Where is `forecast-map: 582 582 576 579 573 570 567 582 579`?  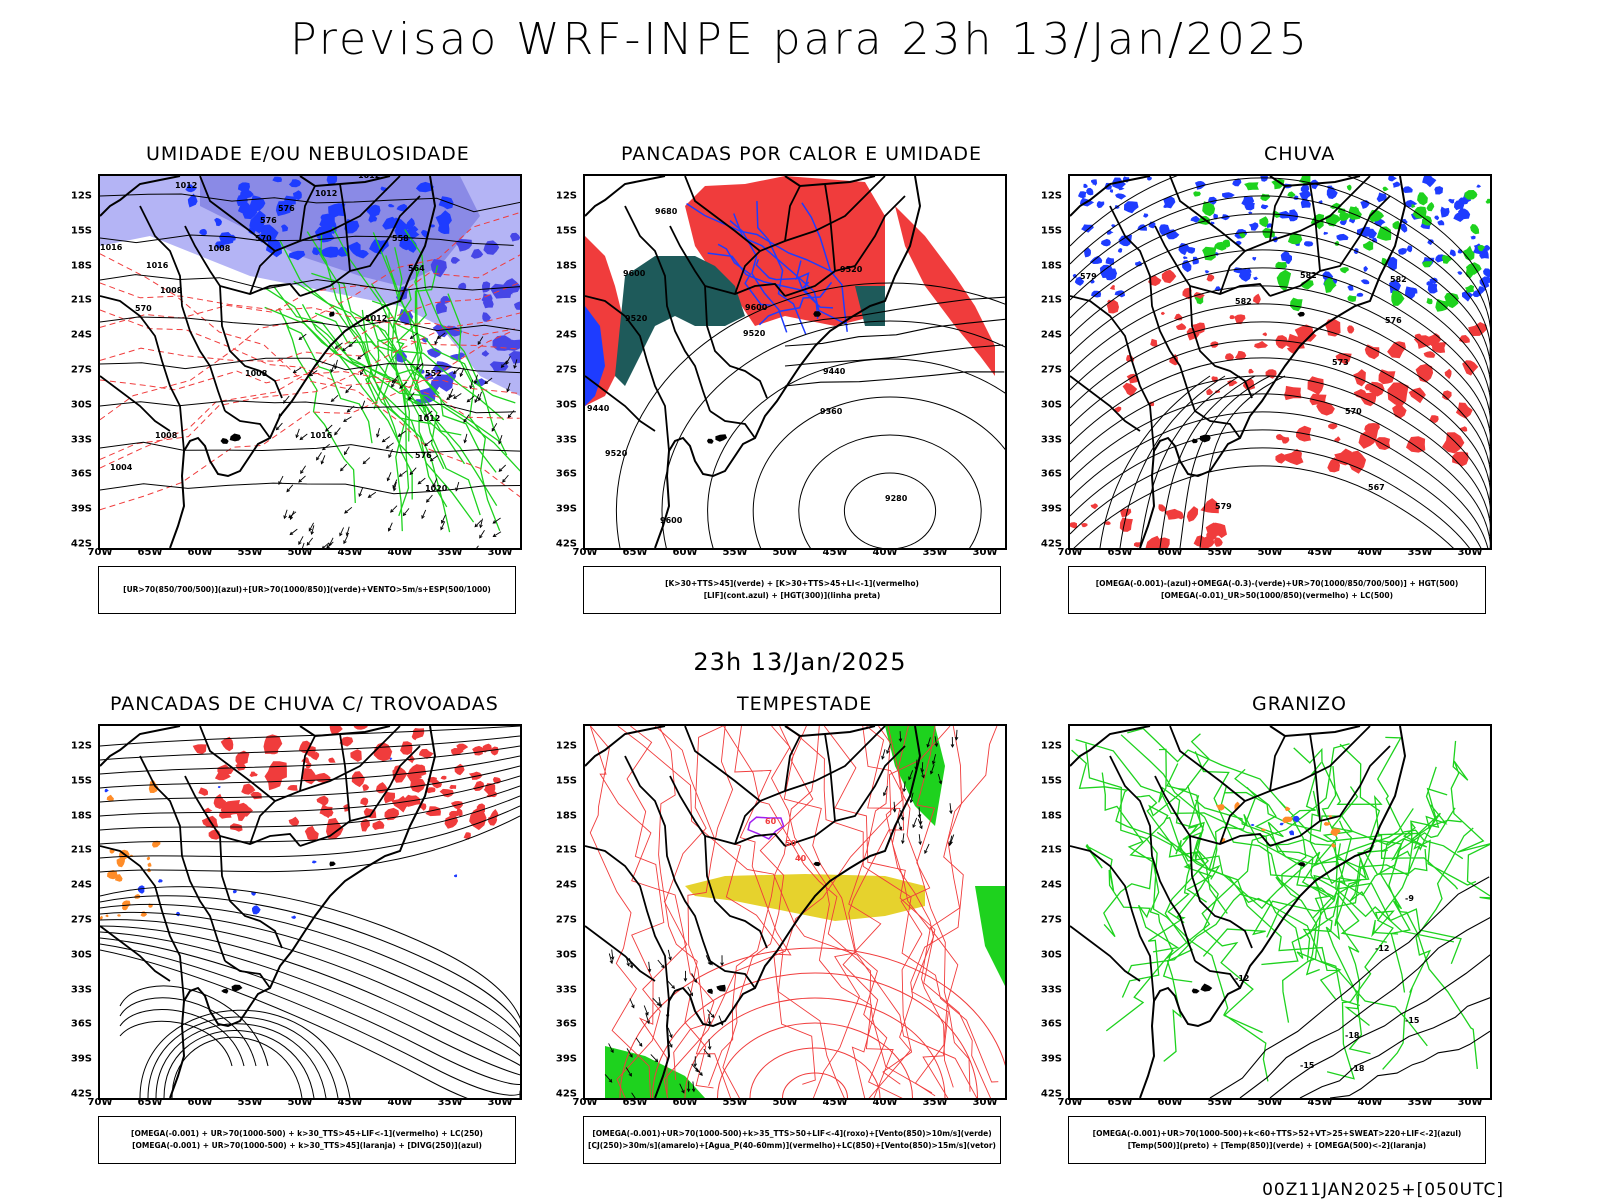 forecast-map: 582 582 576 579 573 570 567 582 579 is located at coordinates (1280, 362).